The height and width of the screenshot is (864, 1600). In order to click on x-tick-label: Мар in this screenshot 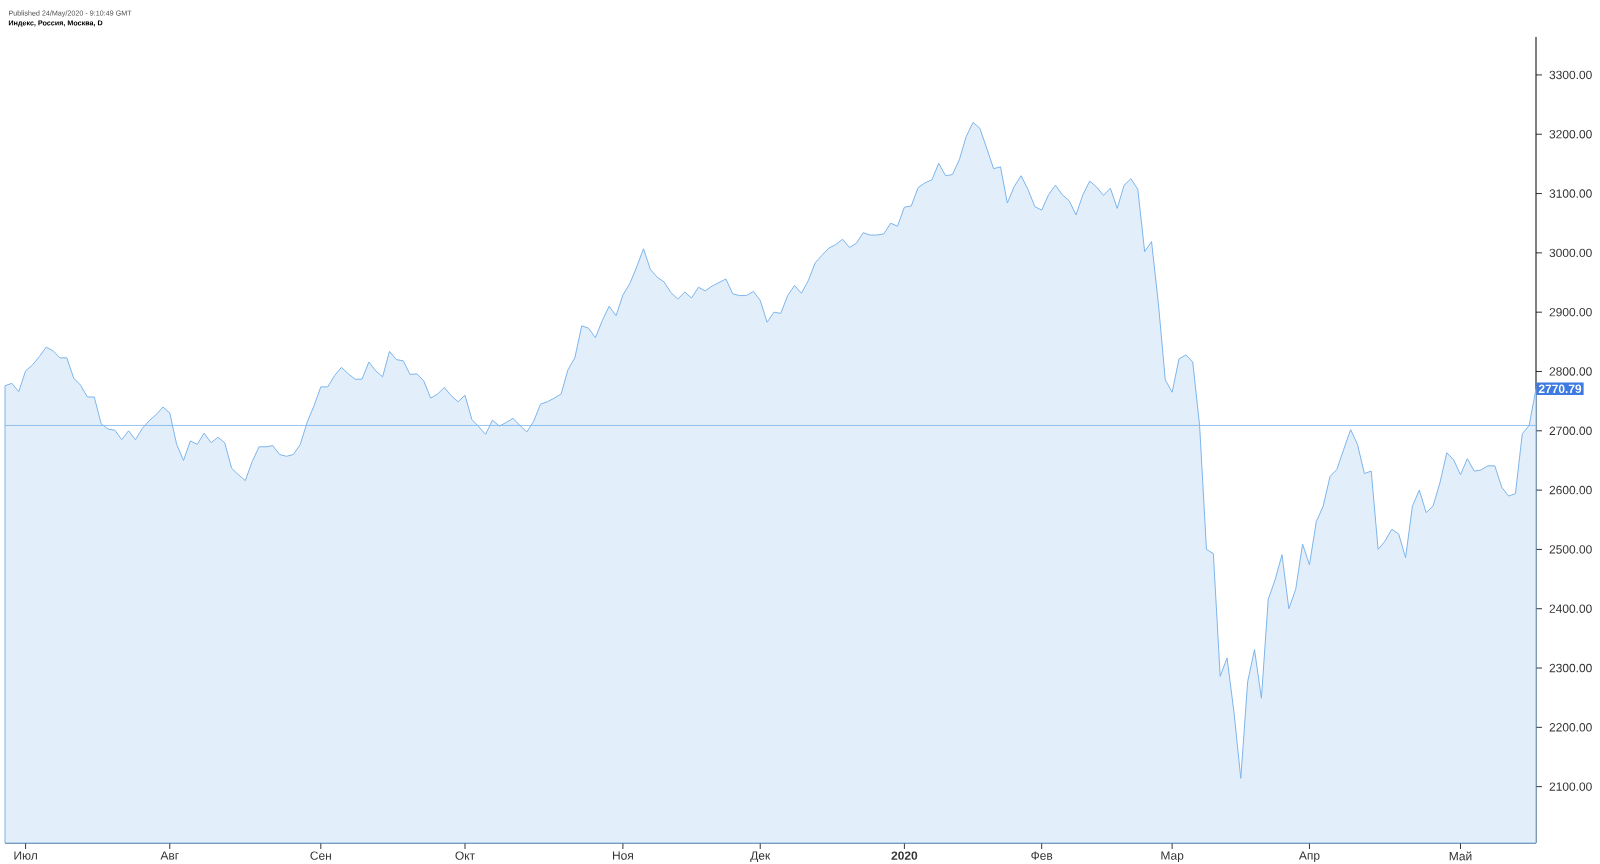, I will do `click(1172, 857)`.